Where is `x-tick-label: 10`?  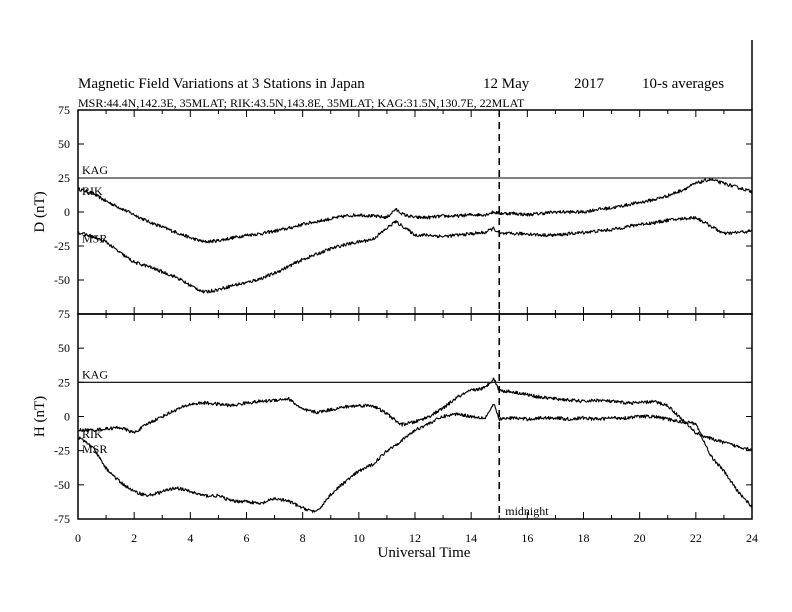
x-tick-label: 10 is located at coordinates (359, 538).